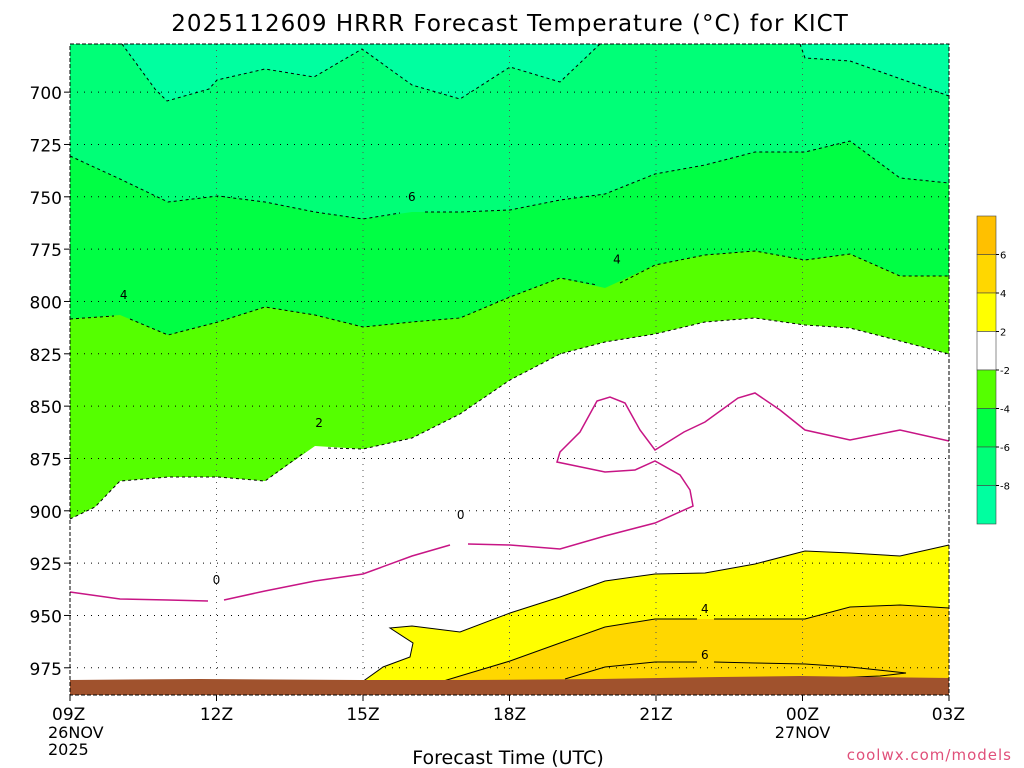 Image resolution: width=1024 pixels, height=768 pixels. I want to click on colorbar-label: 6, so click(1003, 256).